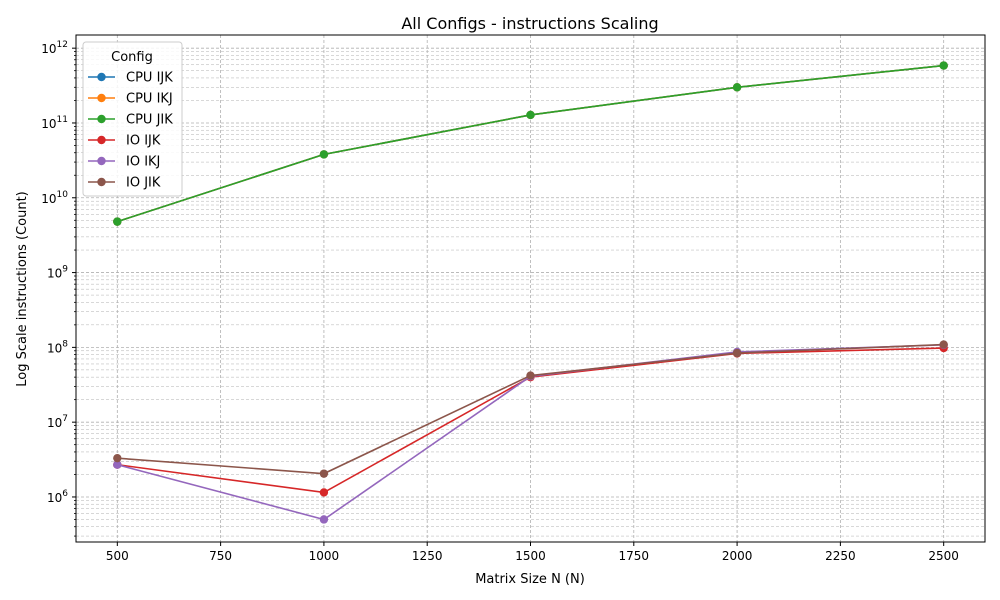 Image resolution: width=1000 pixels, height=600 pixels. Describe the element at coordinates (143, 141) in the screenshot. I see `legend-label: IO IJK` at that location.